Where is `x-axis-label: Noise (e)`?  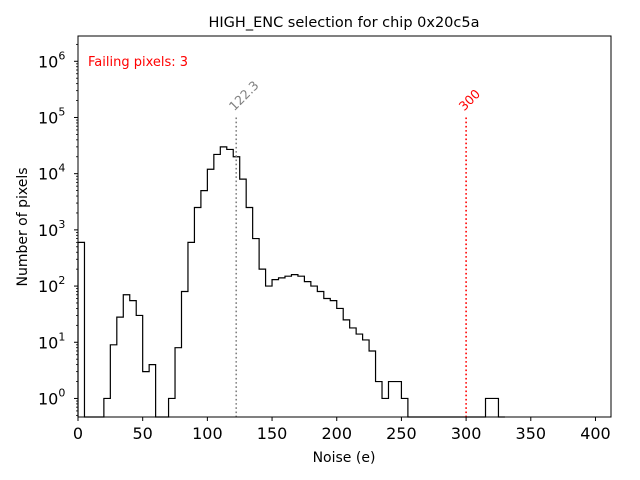
x-axis-label: Noise (e) is located at coordinates (344, 458).